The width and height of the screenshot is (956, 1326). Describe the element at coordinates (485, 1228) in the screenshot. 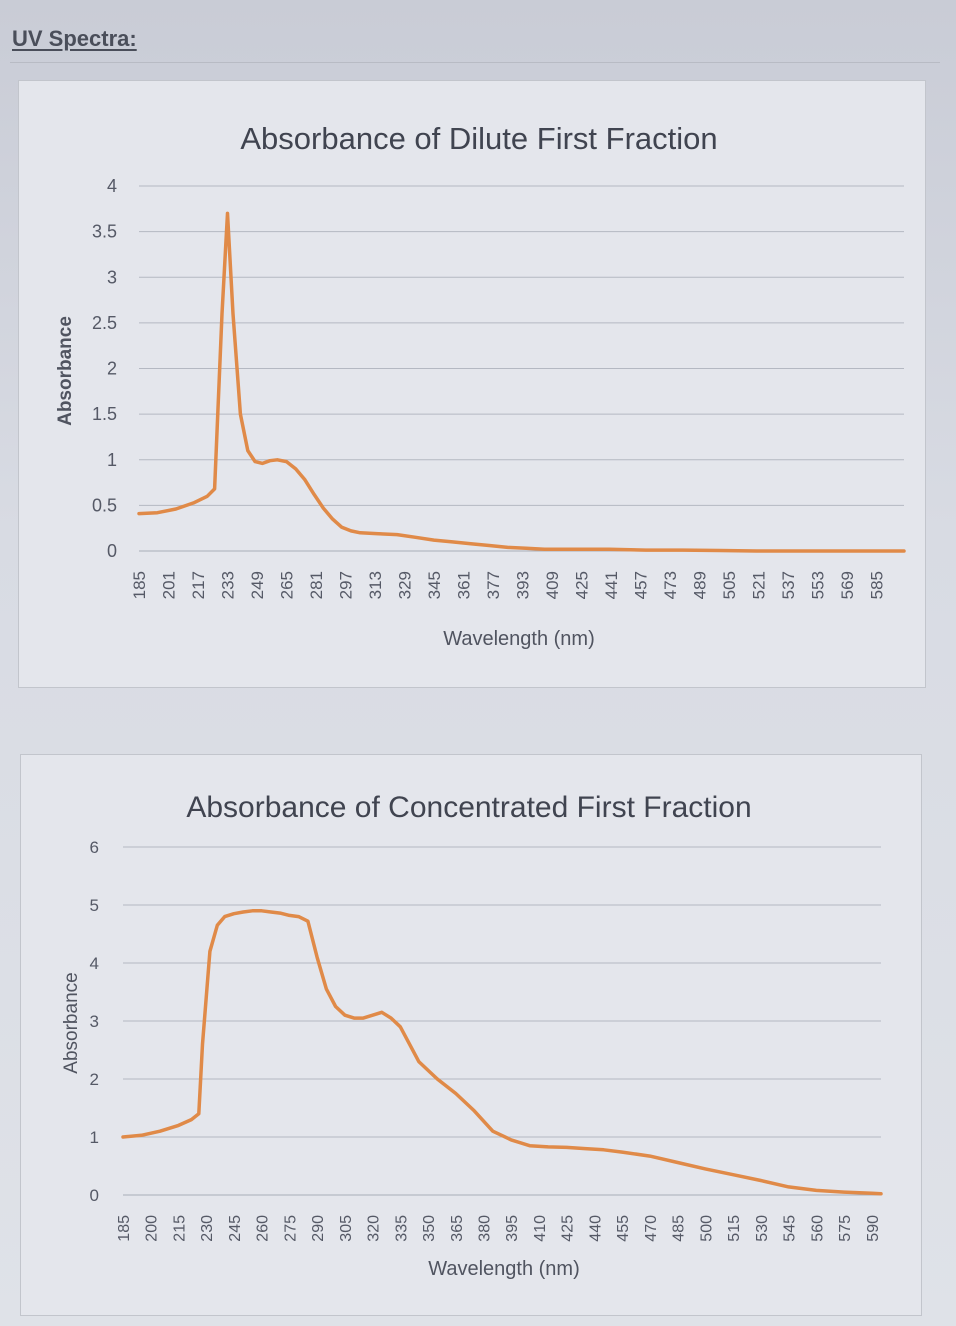

I see `x-tick-label: 380` at that location.